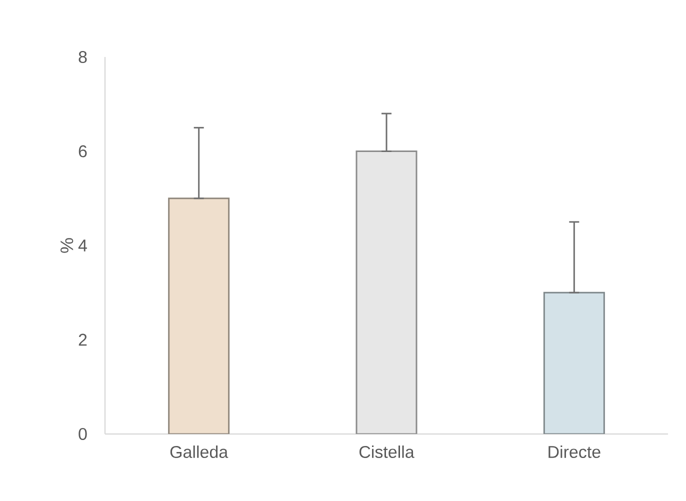 This screenshot has height=501, width=686. What do you see at coordinates (82, 340) in the screenshot?
I see `y-tick-label: 2` at bounding box center [82, 340].